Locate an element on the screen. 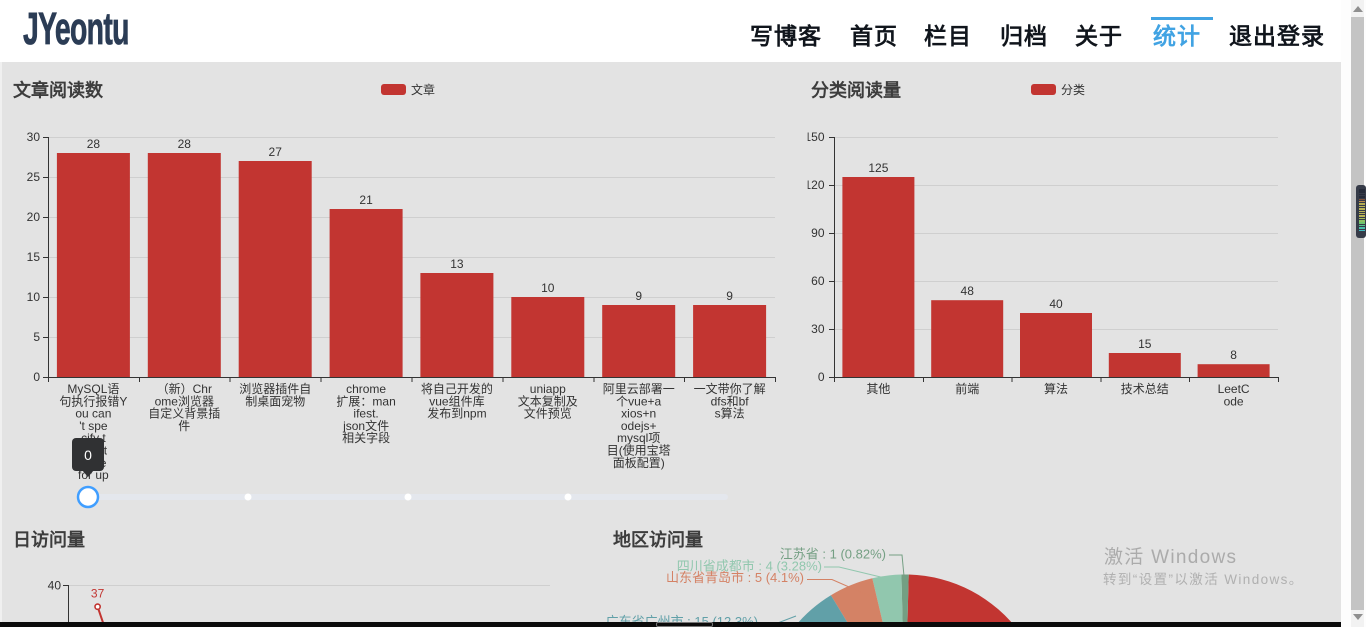  svg-text: 自定义背景插 is located at coordinates (184, 413).